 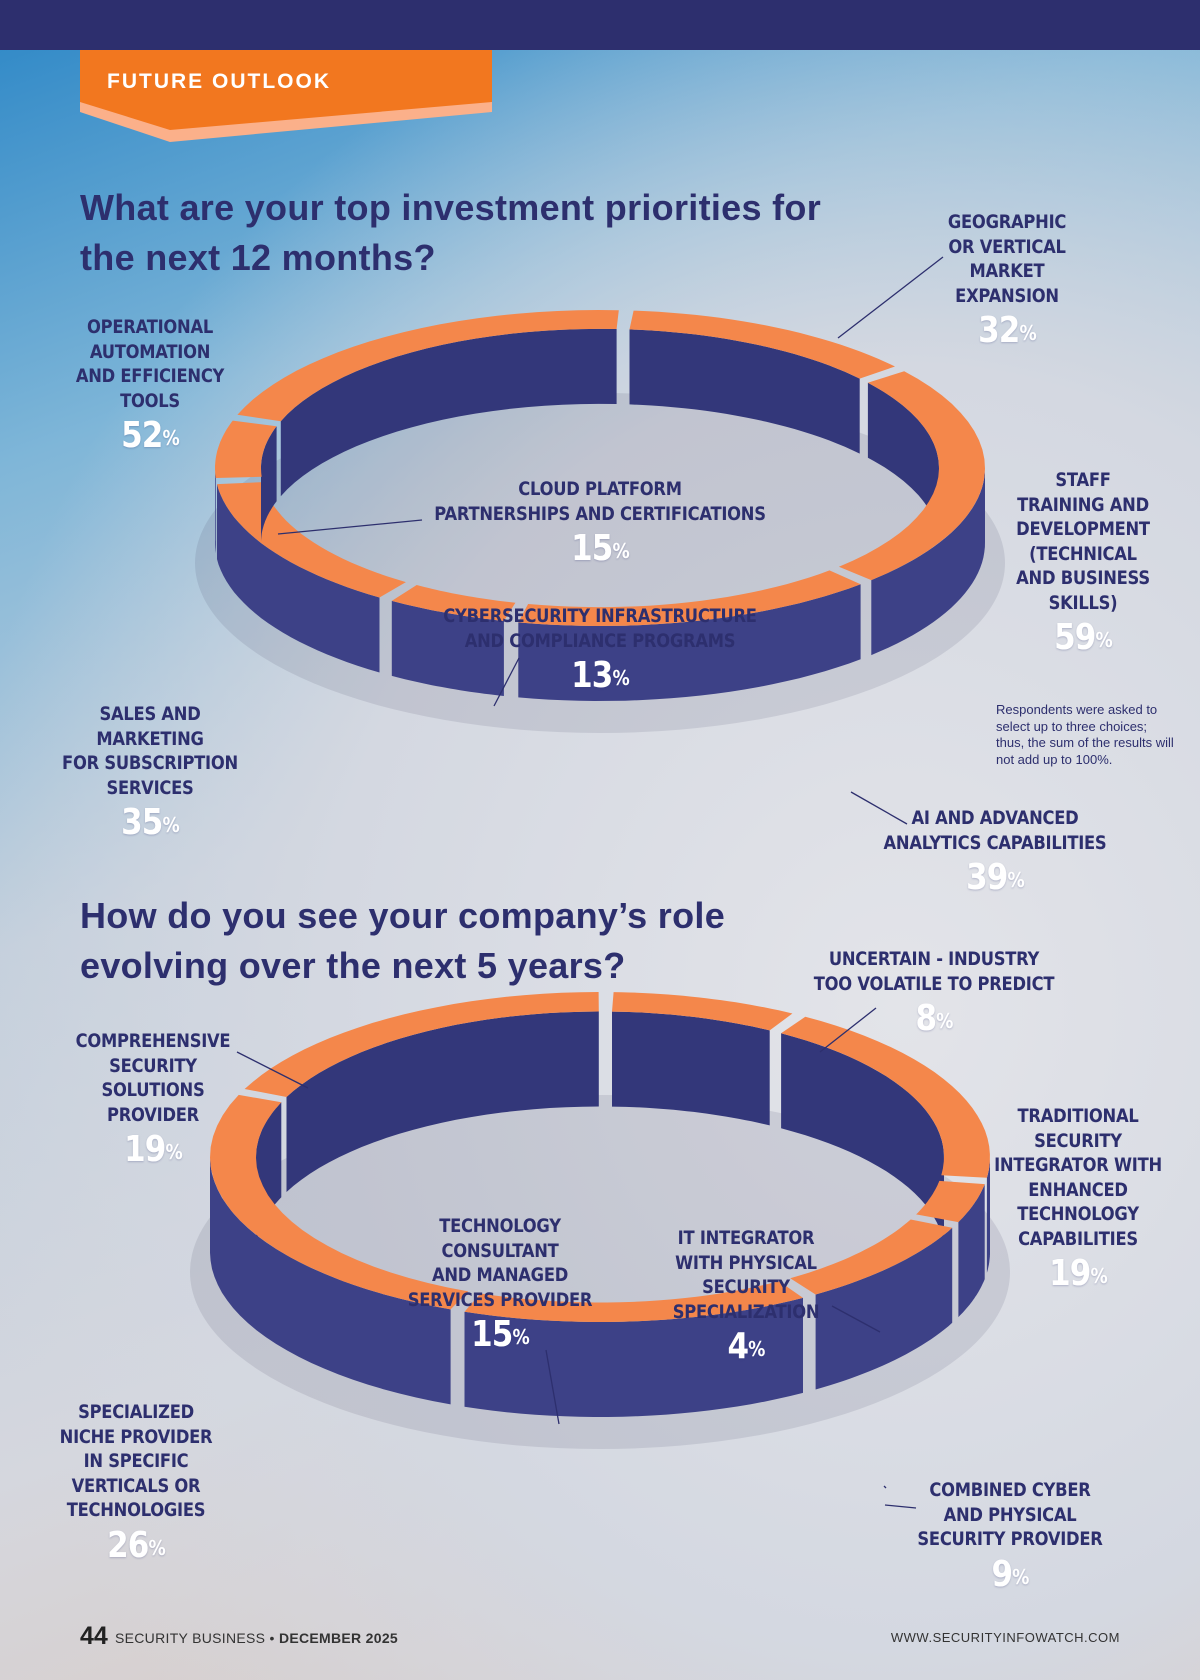 What do you see at coordinates (136, 1510) in the screenshot?
I see `chart-2-label-line: TECHNOLOGIES` at bounding box center [136, 1510].